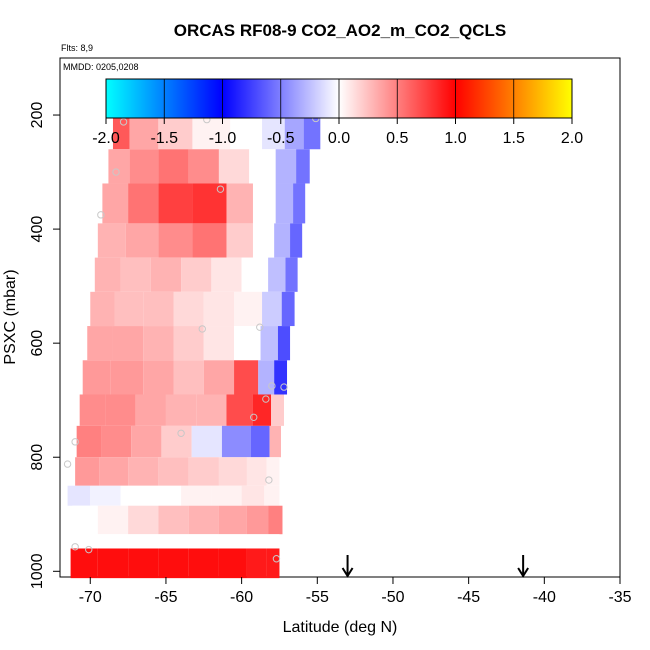 The image size is (650, 650). Describe the element at coordinates (37, 115) in the screenshot. I see `y-tick-label: 200` at that location.